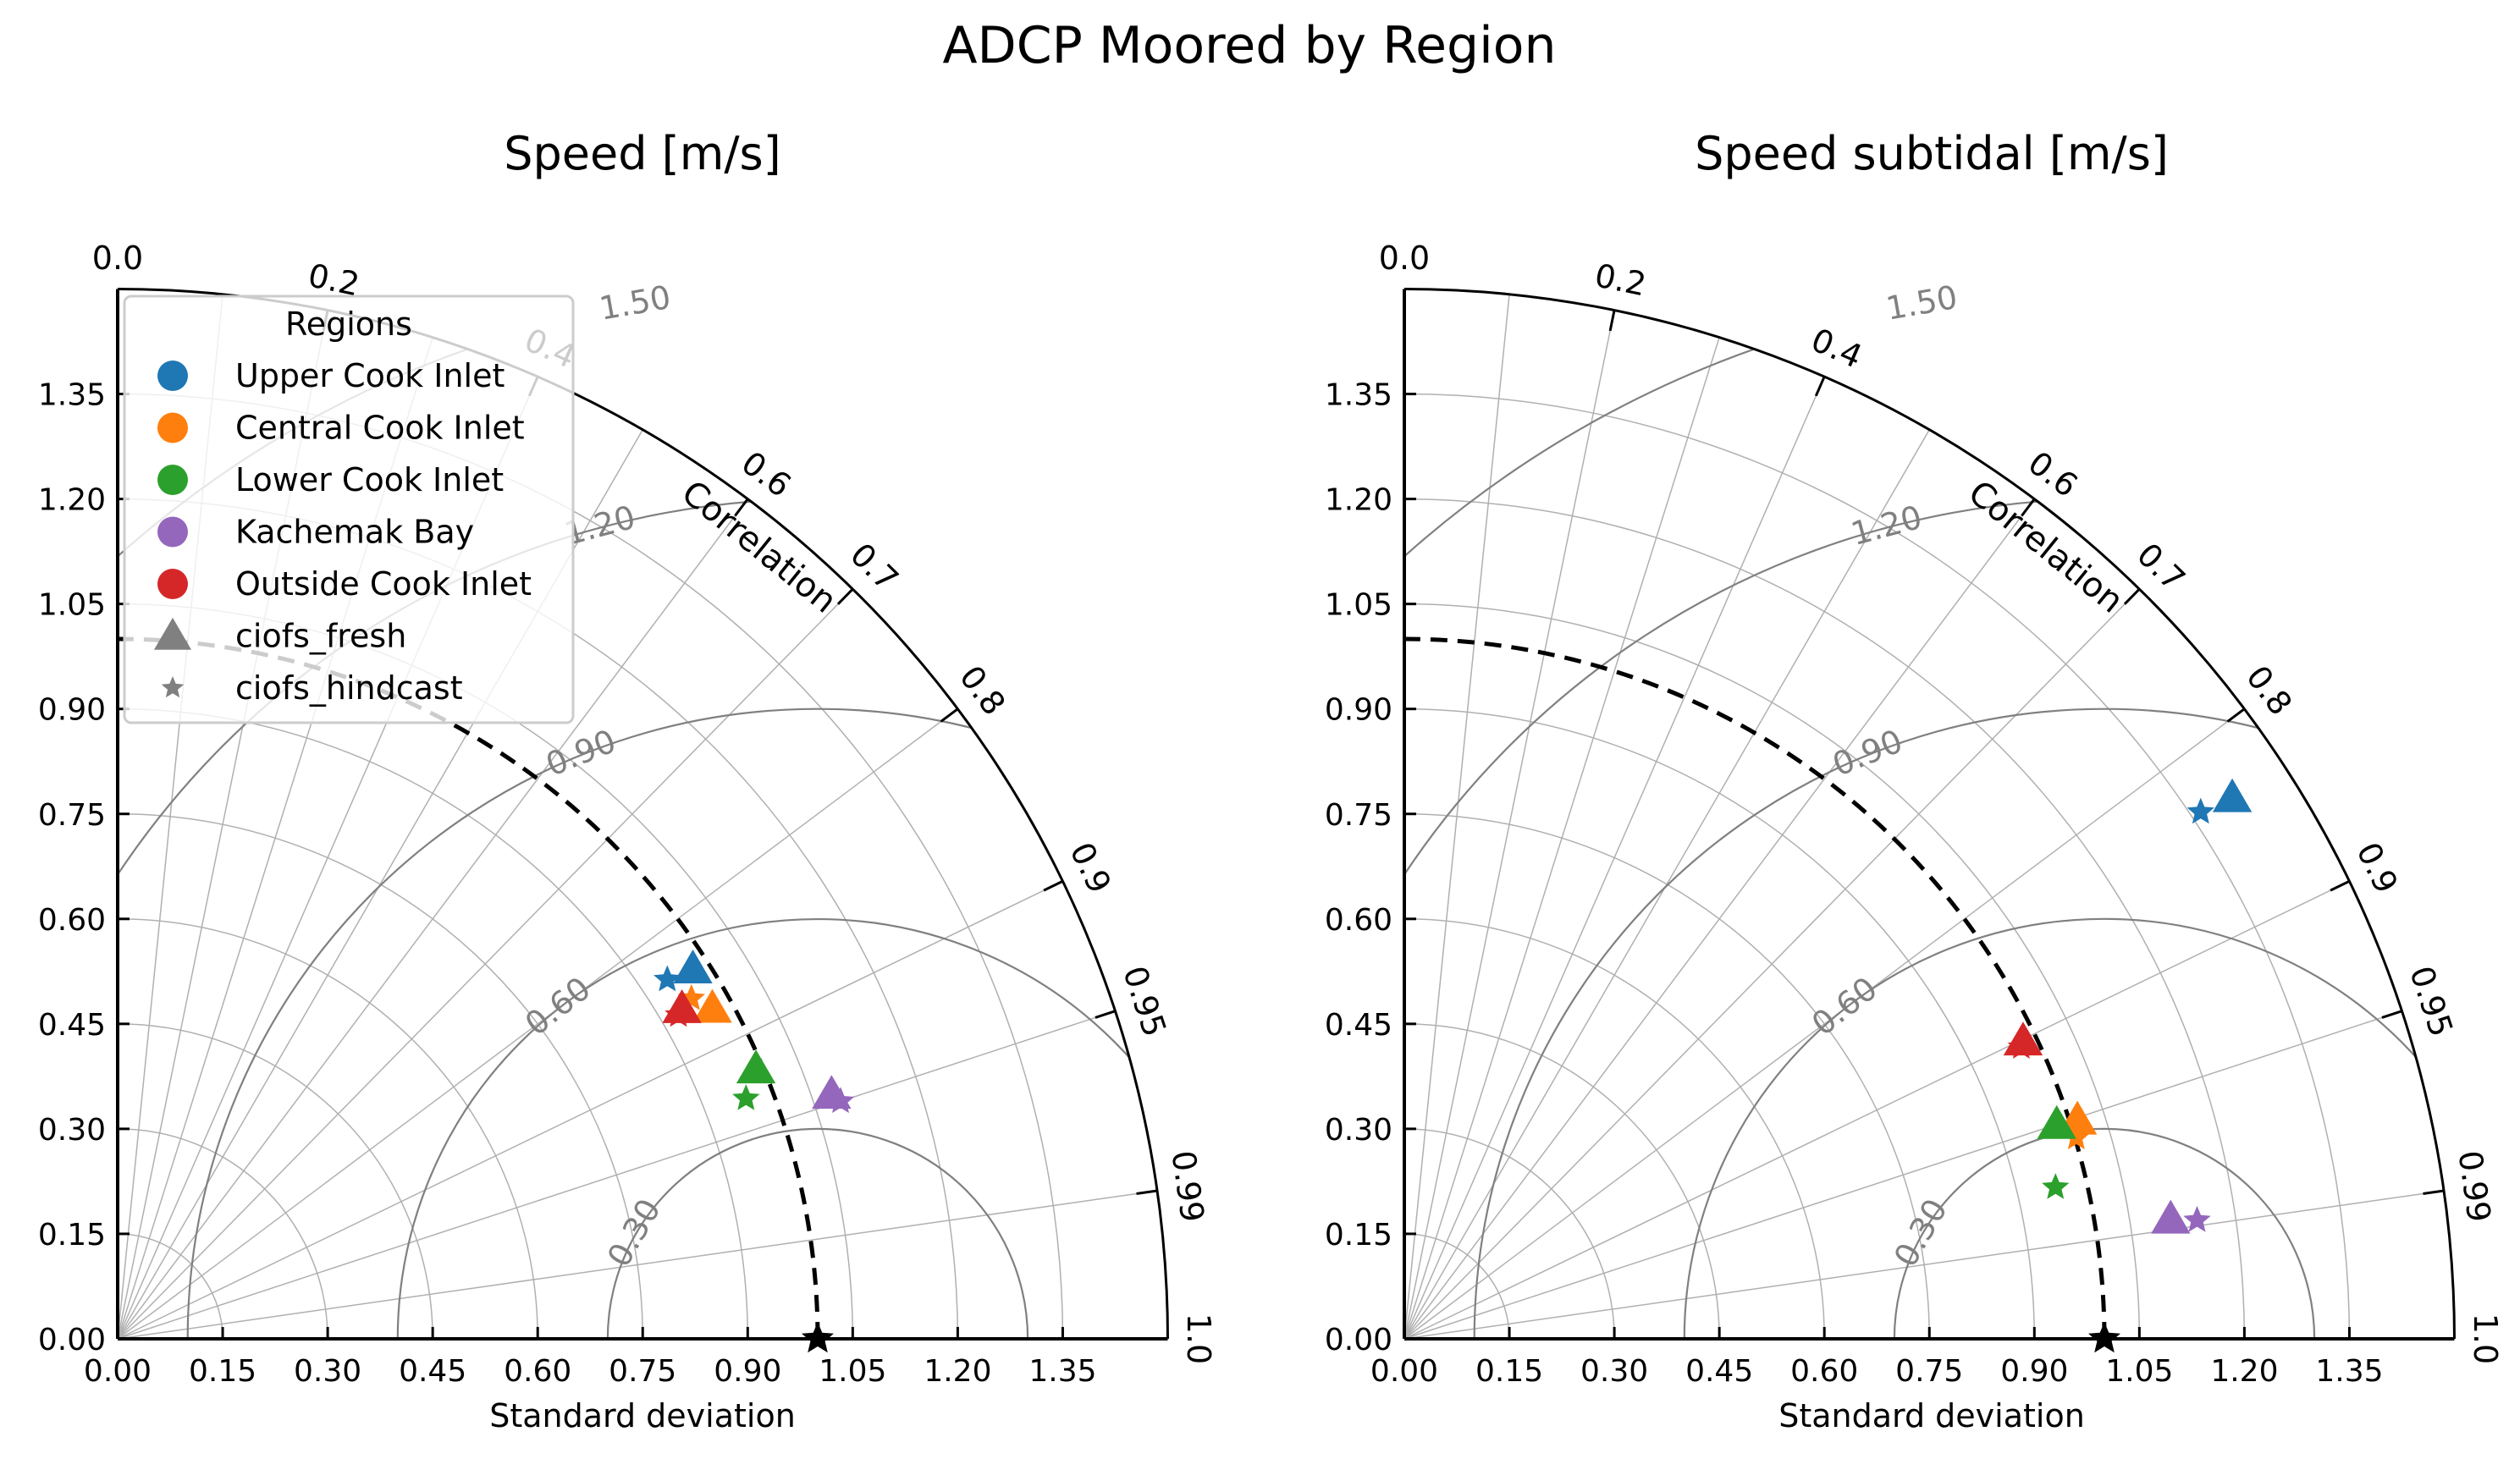 Image resolution: width=2520 pixels, height=1459 pixels. Describe the element at coordinates (349, 688) in the screenshot. I see `legend-label: ciofs_hindcast` at that location.